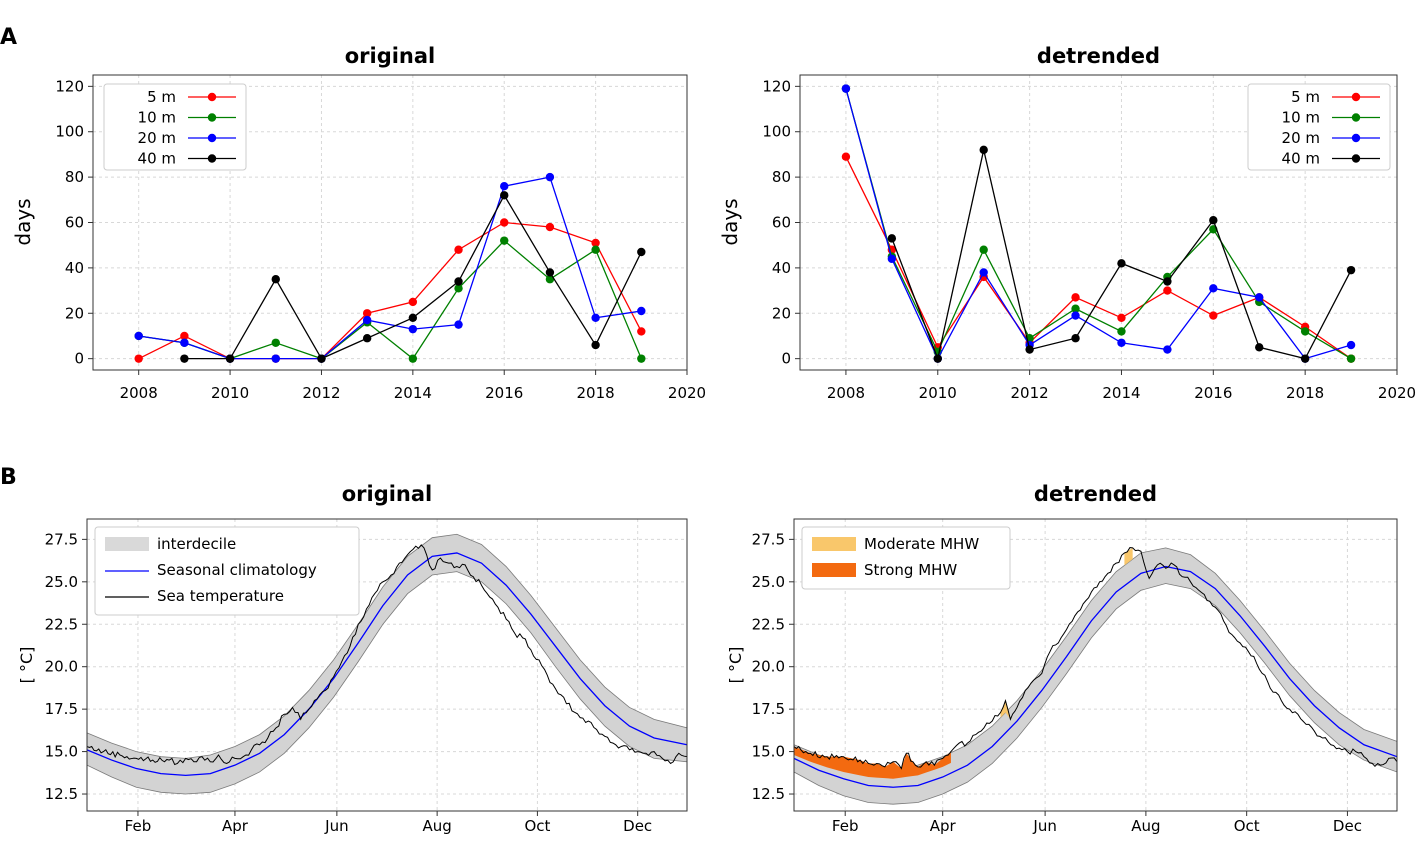 This screenshot has width=1418, height=854. Describe the element at coordinates (768, 624) in the screenshot. I see `y-tick-label: 22.5` at that location.